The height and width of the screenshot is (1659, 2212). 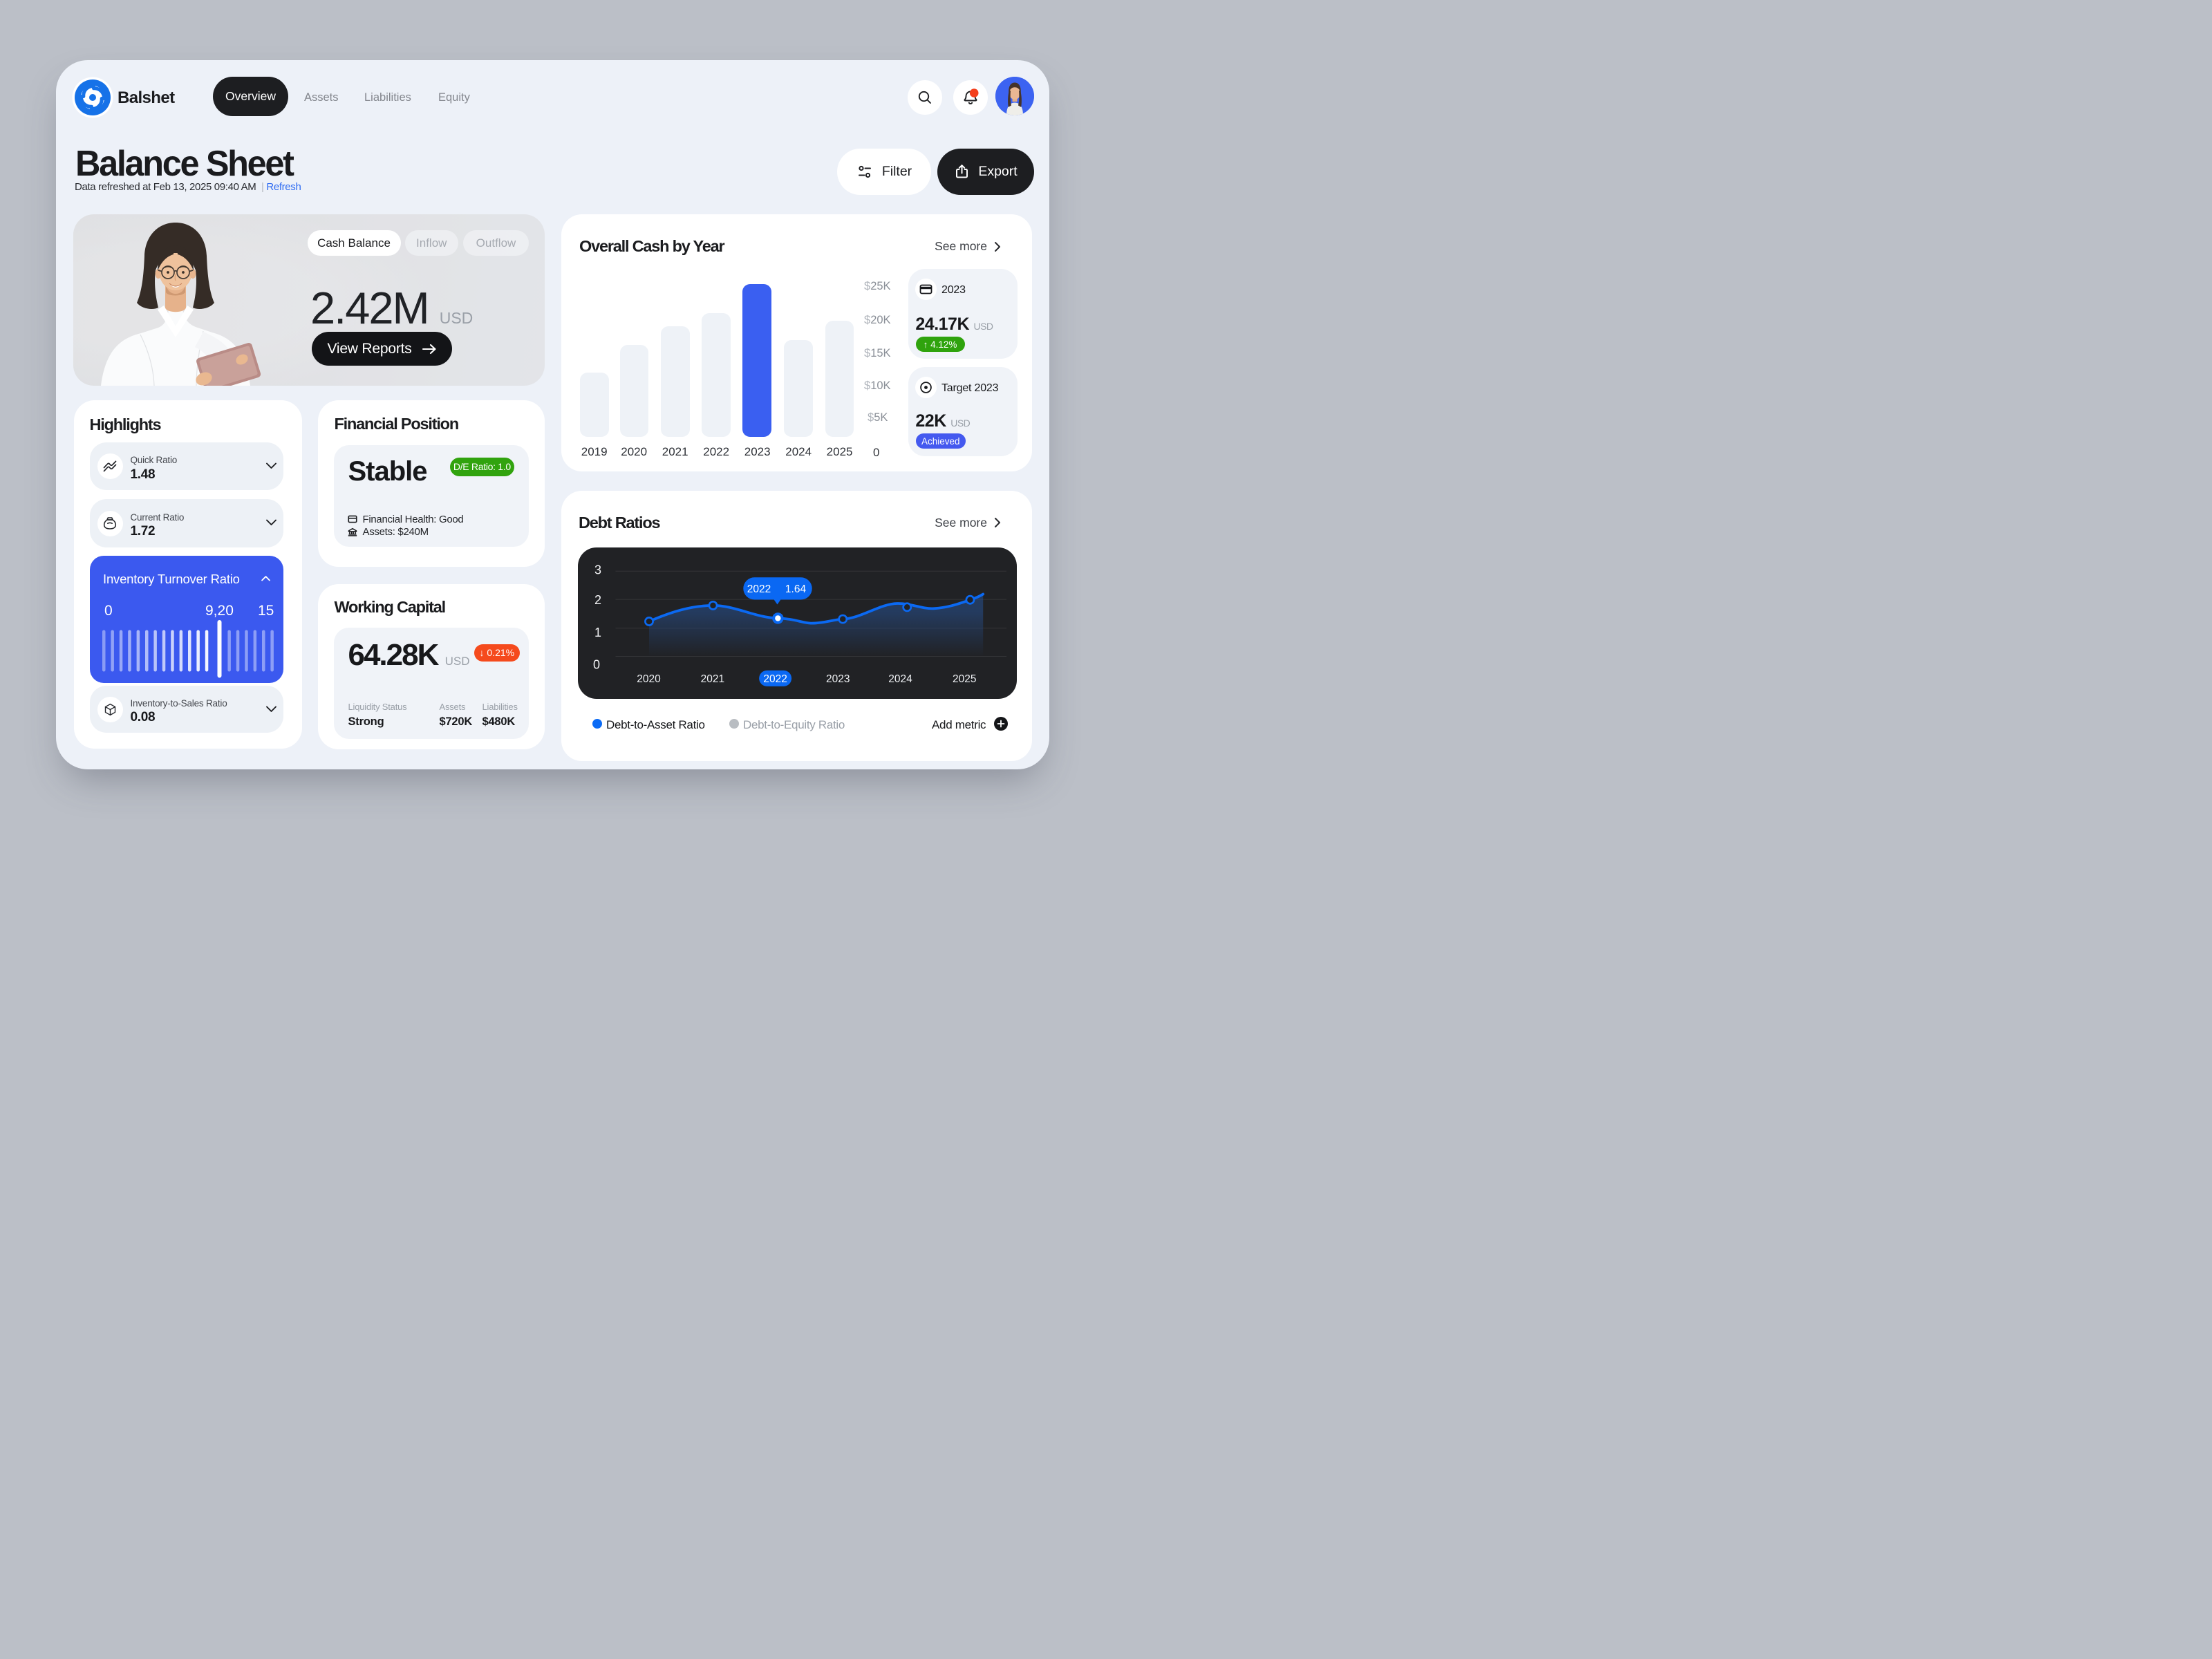 I want to click on svg-text: 1.64, so click(x=796, y=589).